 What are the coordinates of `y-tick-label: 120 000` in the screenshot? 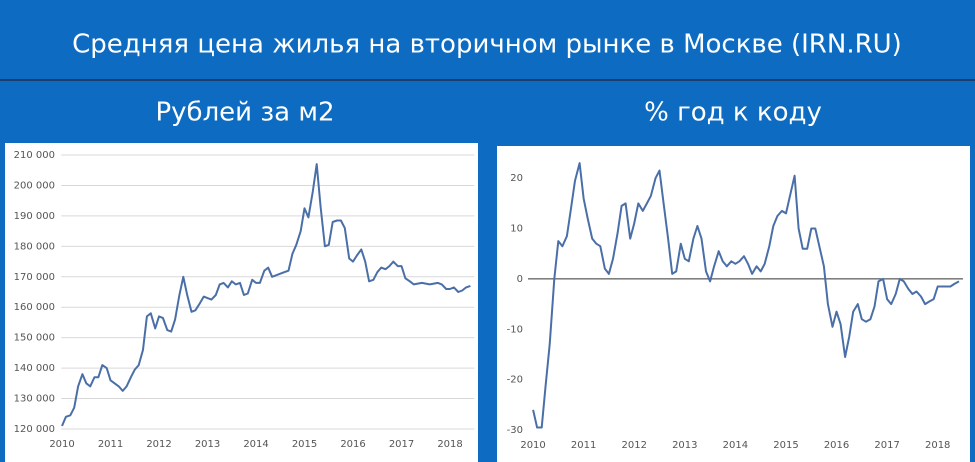 It's located at (34, 429).